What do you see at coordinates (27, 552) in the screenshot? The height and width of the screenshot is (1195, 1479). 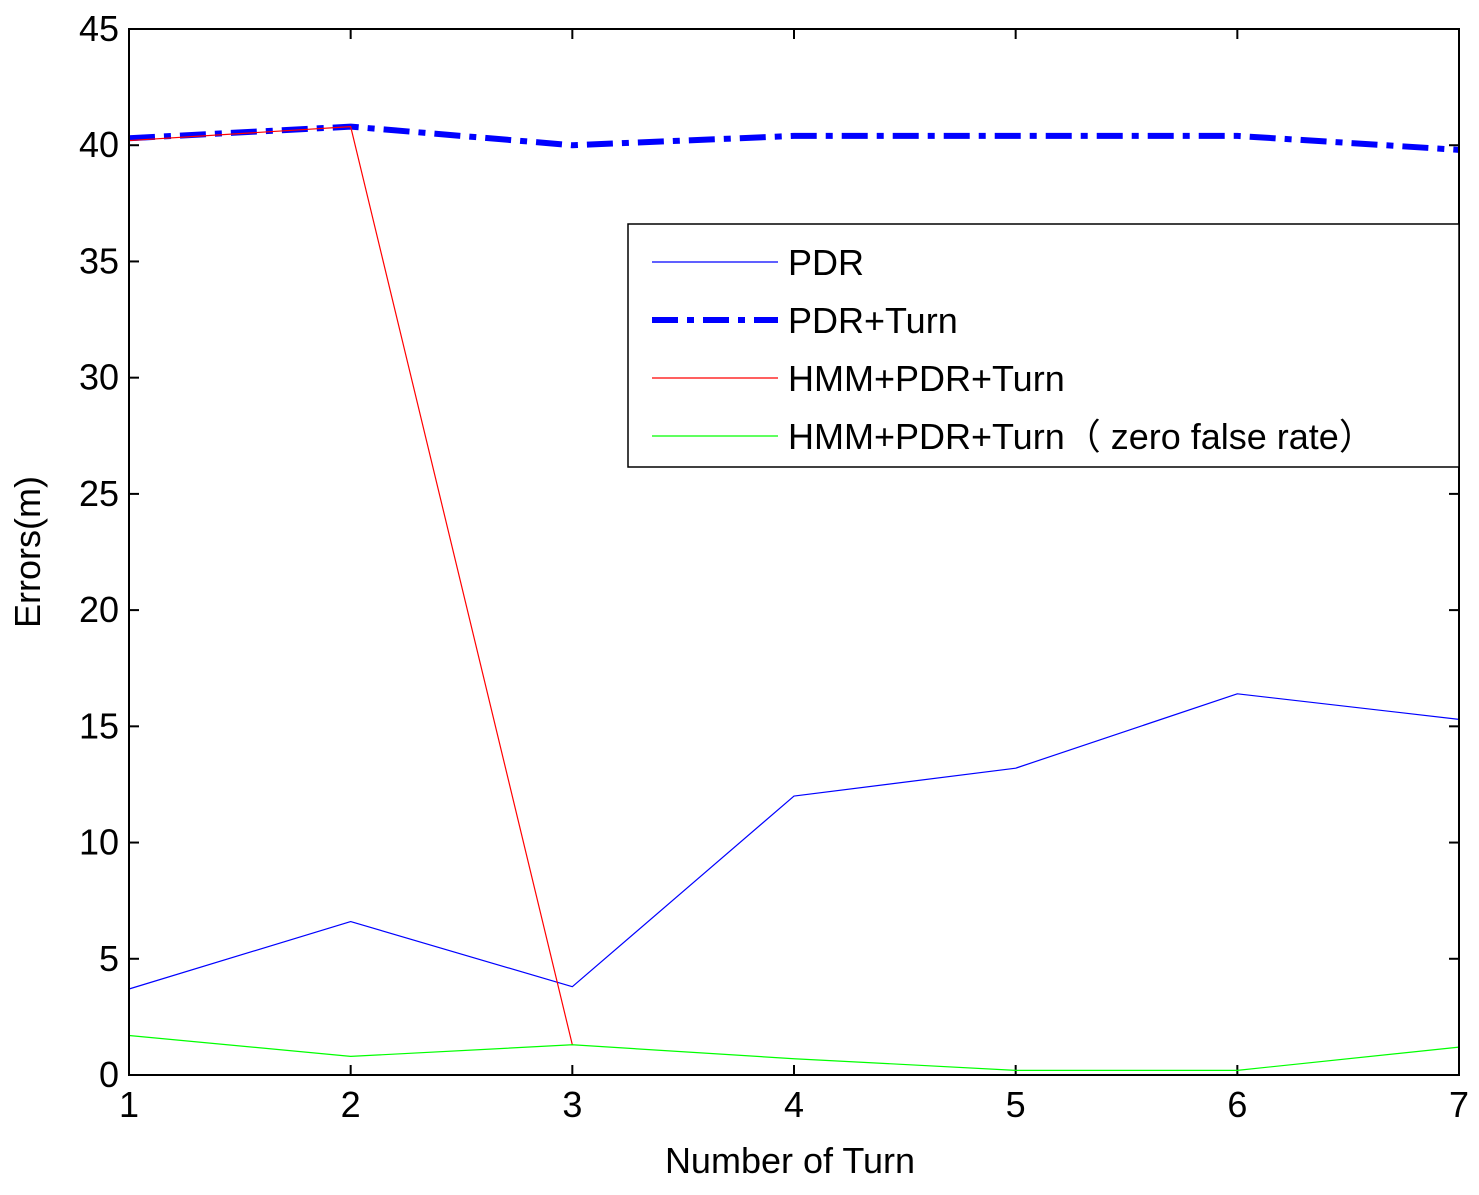 I see `y-axis-title: Errors(m)` at bounding box center [27, 552].